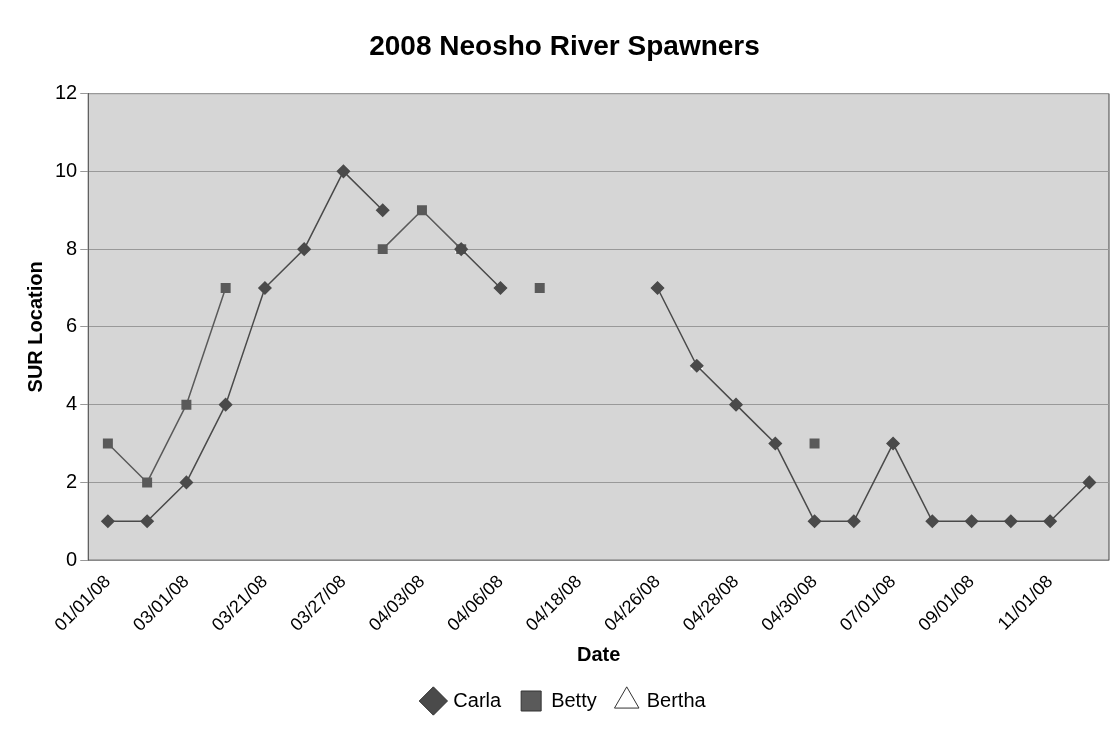  I want to click on y-tick-label: 2, so click(72, 480).